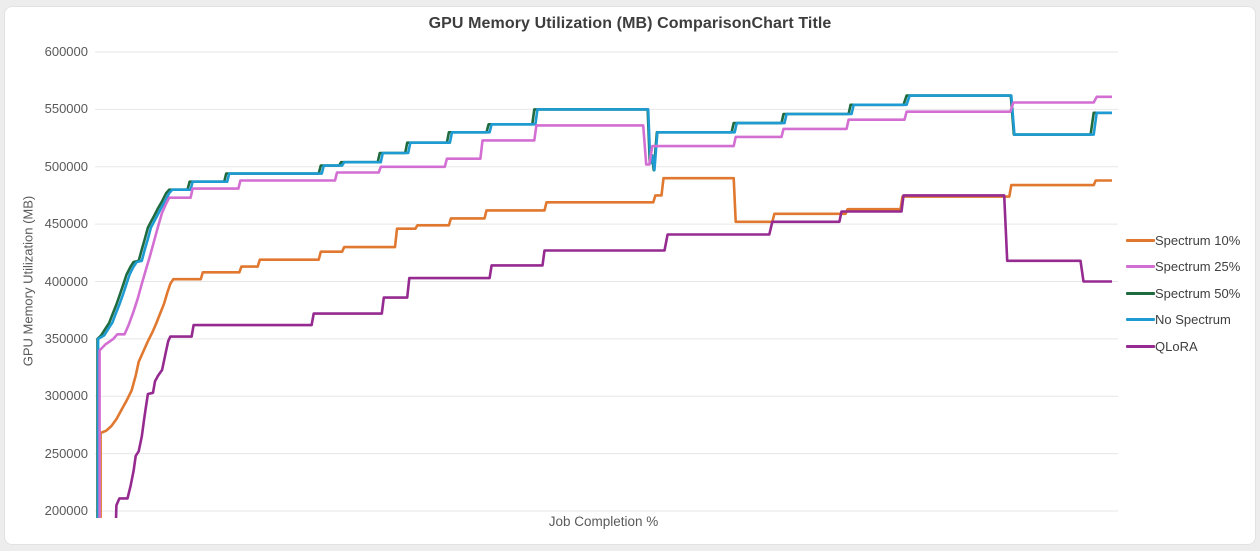  Describe the element at coordinates (66, 166) in the screenshot. I see `y-tick-label: 500000` at that location.